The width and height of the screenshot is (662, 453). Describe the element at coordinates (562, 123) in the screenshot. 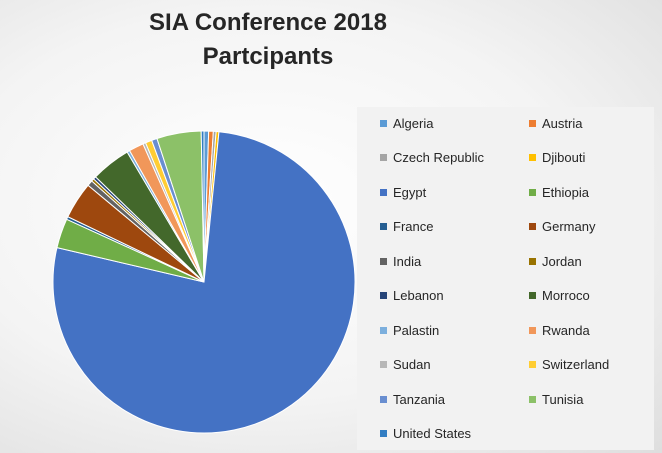

I see `legend-label: Austria` at that location.